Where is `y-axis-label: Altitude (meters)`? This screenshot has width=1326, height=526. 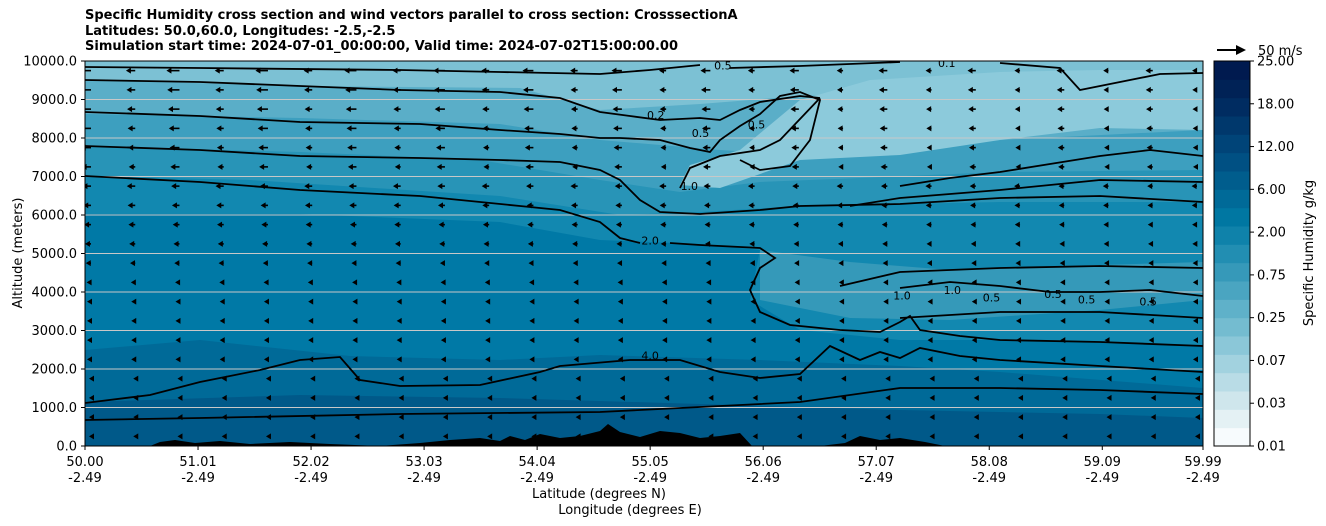
y-axis-label: Altitude (meters) is located at coordinates (18, 253).